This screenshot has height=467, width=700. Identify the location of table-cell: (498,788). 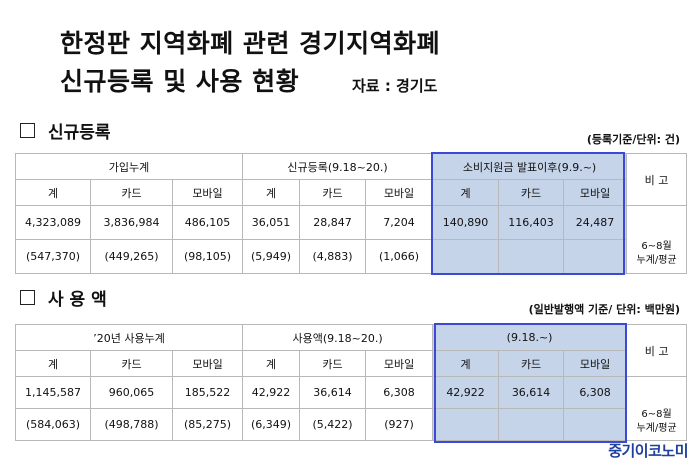
(131, 424).